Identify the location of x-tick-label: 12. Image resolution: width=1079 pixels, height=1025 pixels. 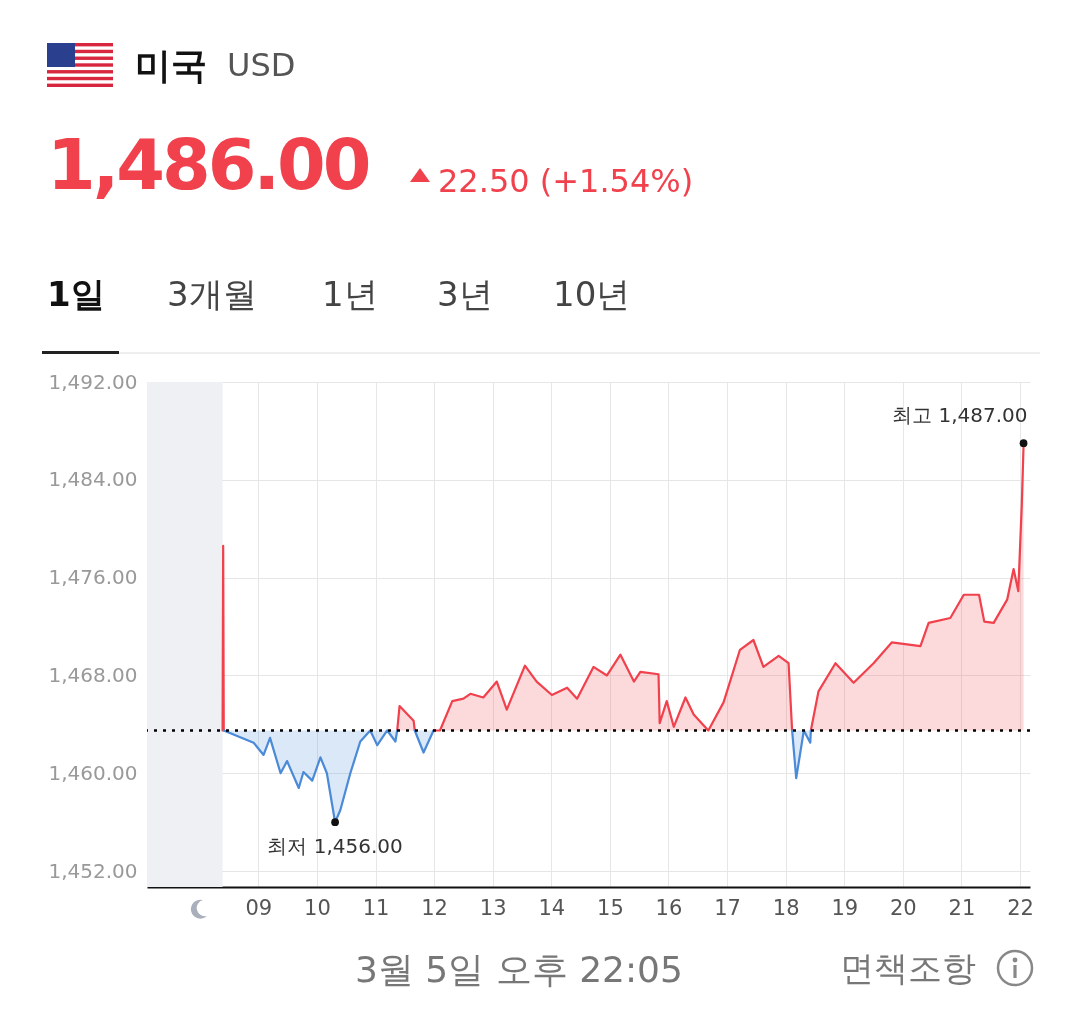
(434, 907).